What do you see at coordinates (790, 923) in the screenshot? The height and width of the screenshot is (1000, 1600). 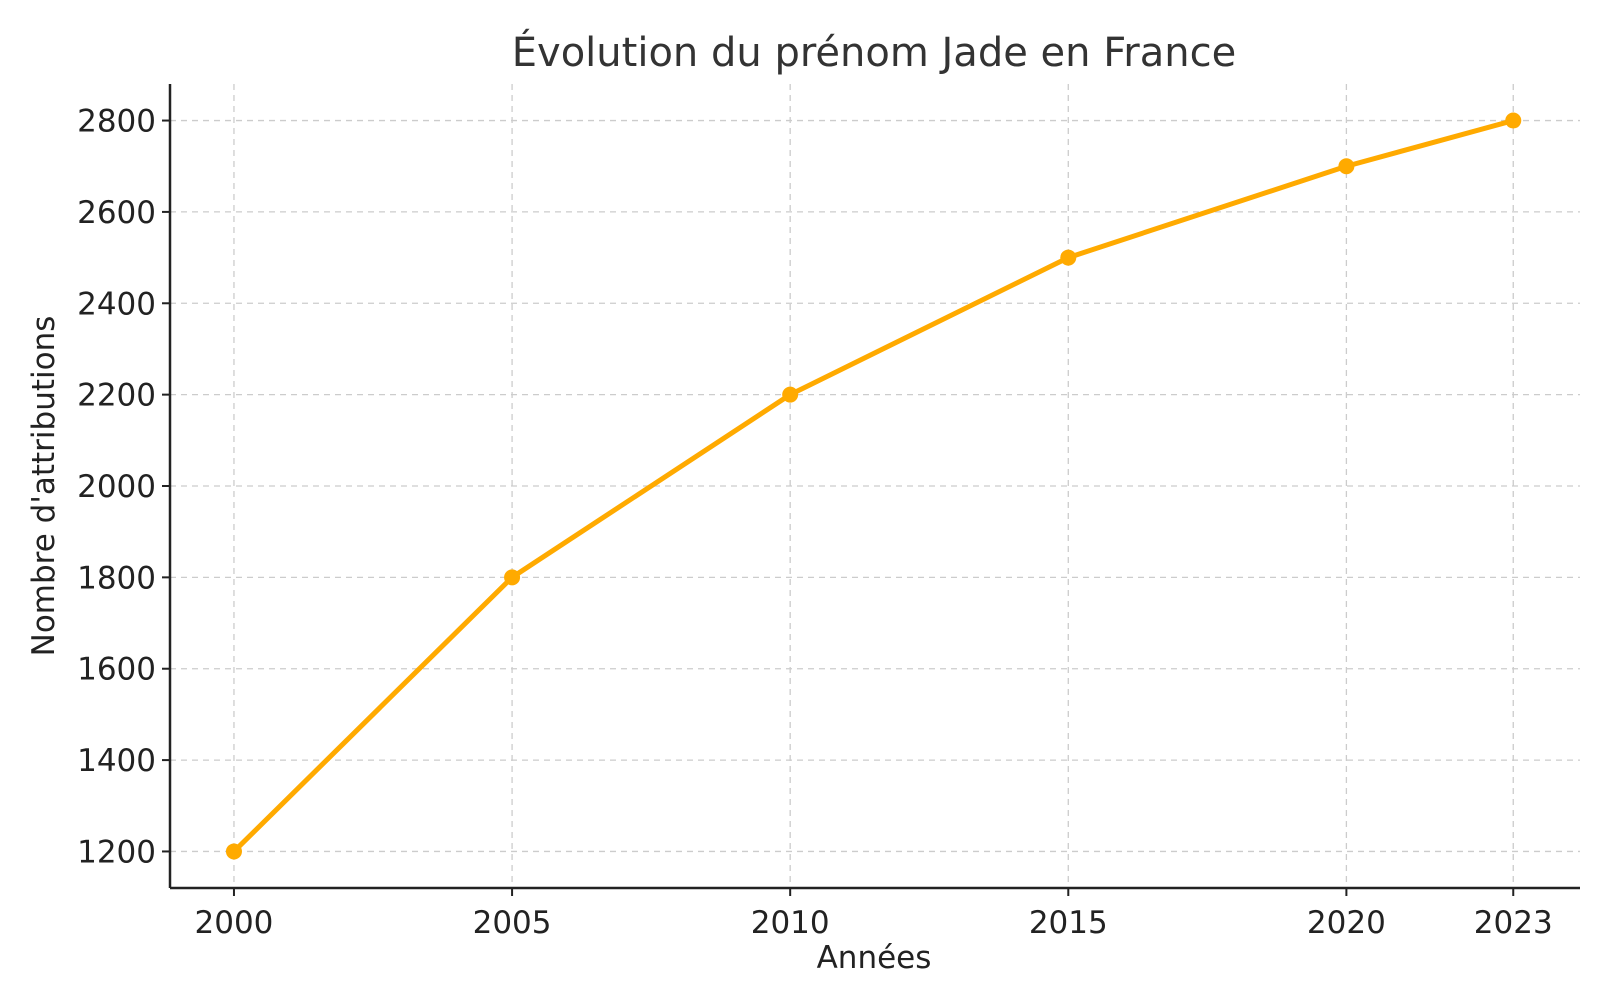 I see `x-tick-label: 2010` at bounding box center [790, 923].